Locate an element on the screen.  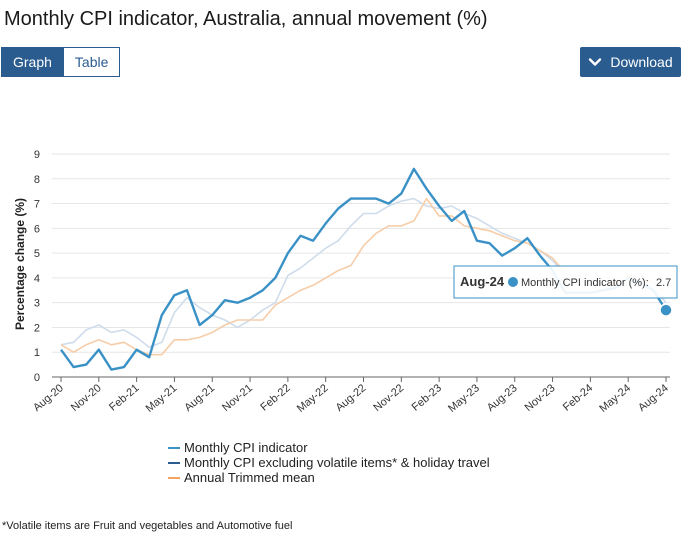
x-tick-label: May-21 is located at coordinates (162, 398).